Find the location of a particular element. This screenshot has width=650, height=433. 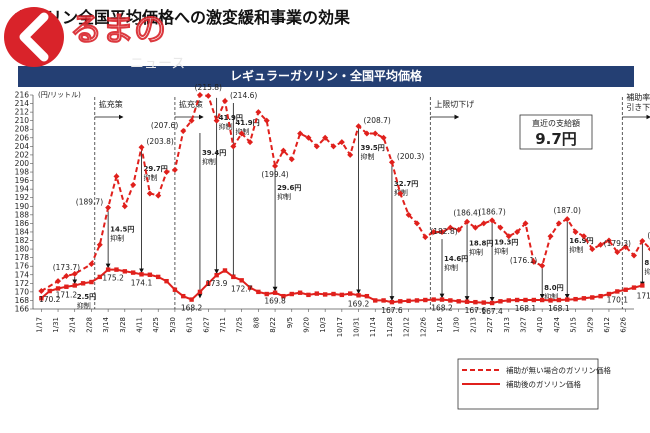

y-tick-label: 182 is located at coordinates (22, 240).